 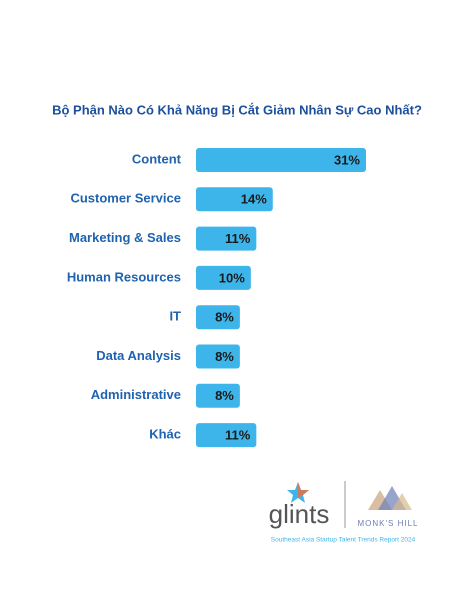 I want to click on glints-logo: glints, so click(x=299, y=505).